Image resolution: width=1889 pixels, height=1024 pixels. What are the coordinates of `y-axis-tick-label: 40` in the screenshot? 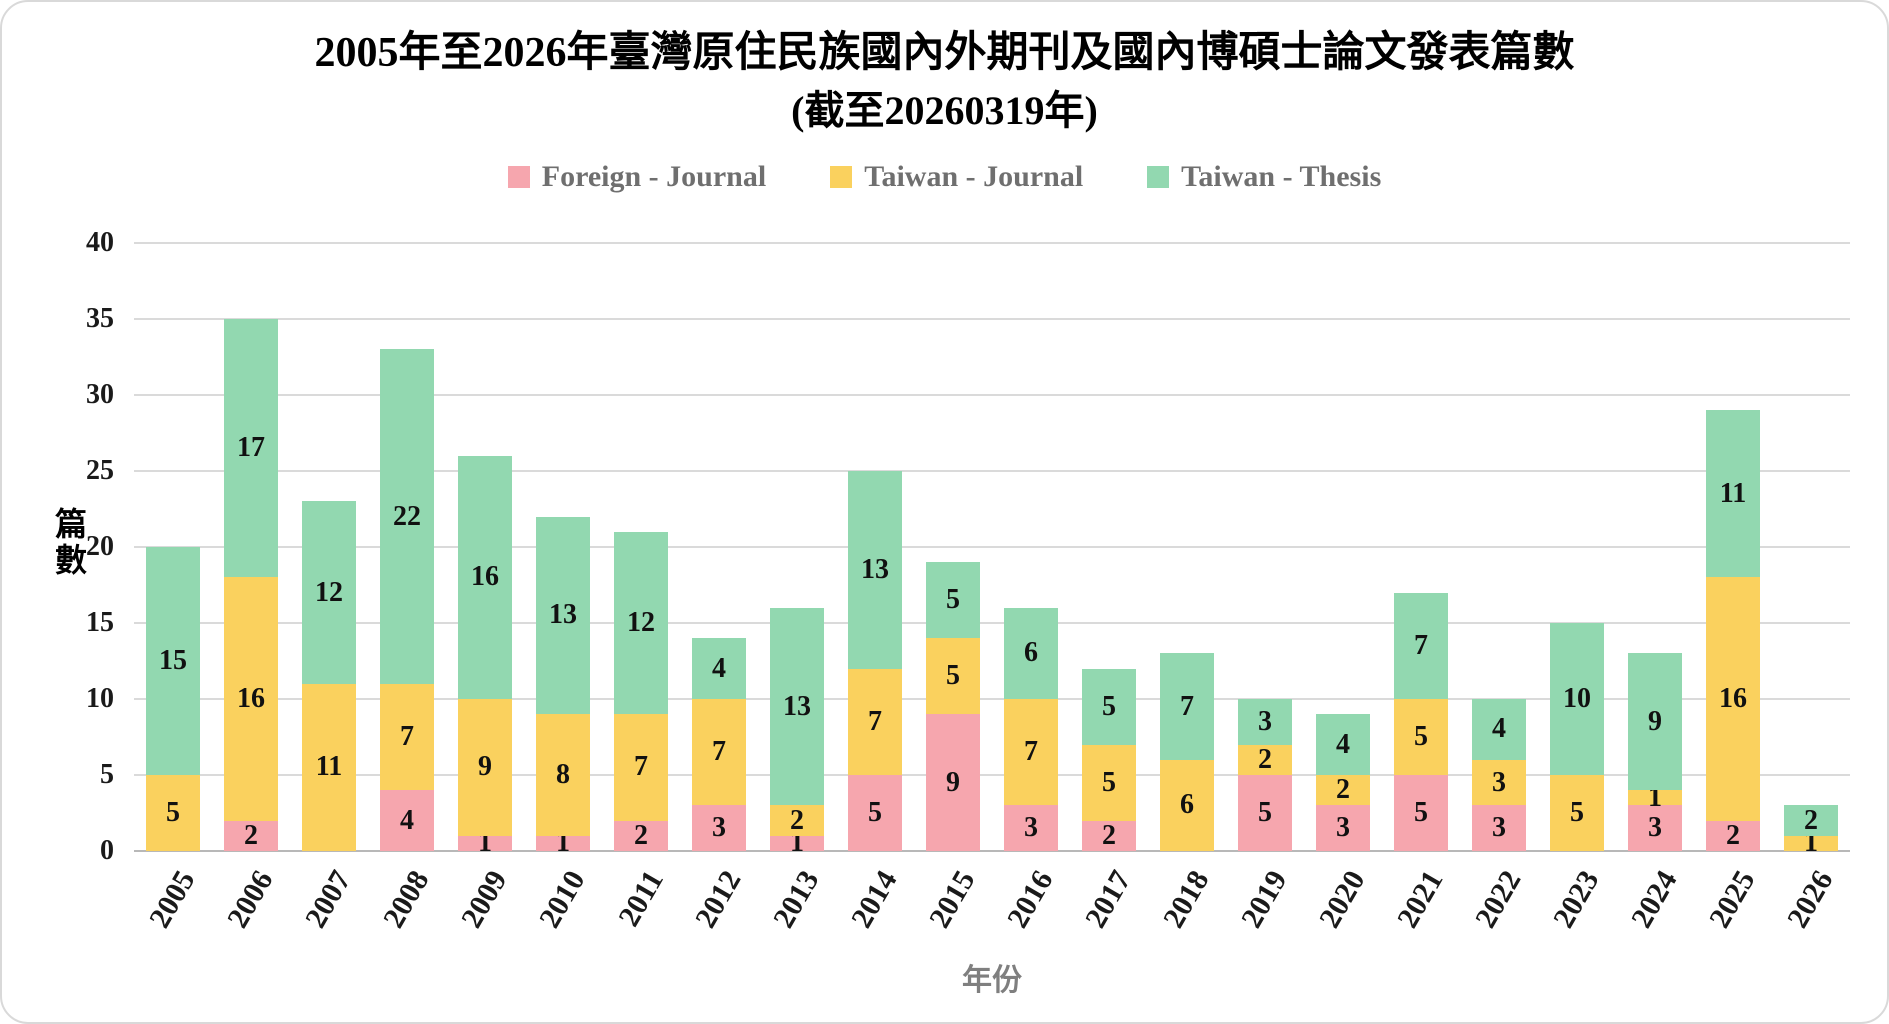 It's located at (100, 242).